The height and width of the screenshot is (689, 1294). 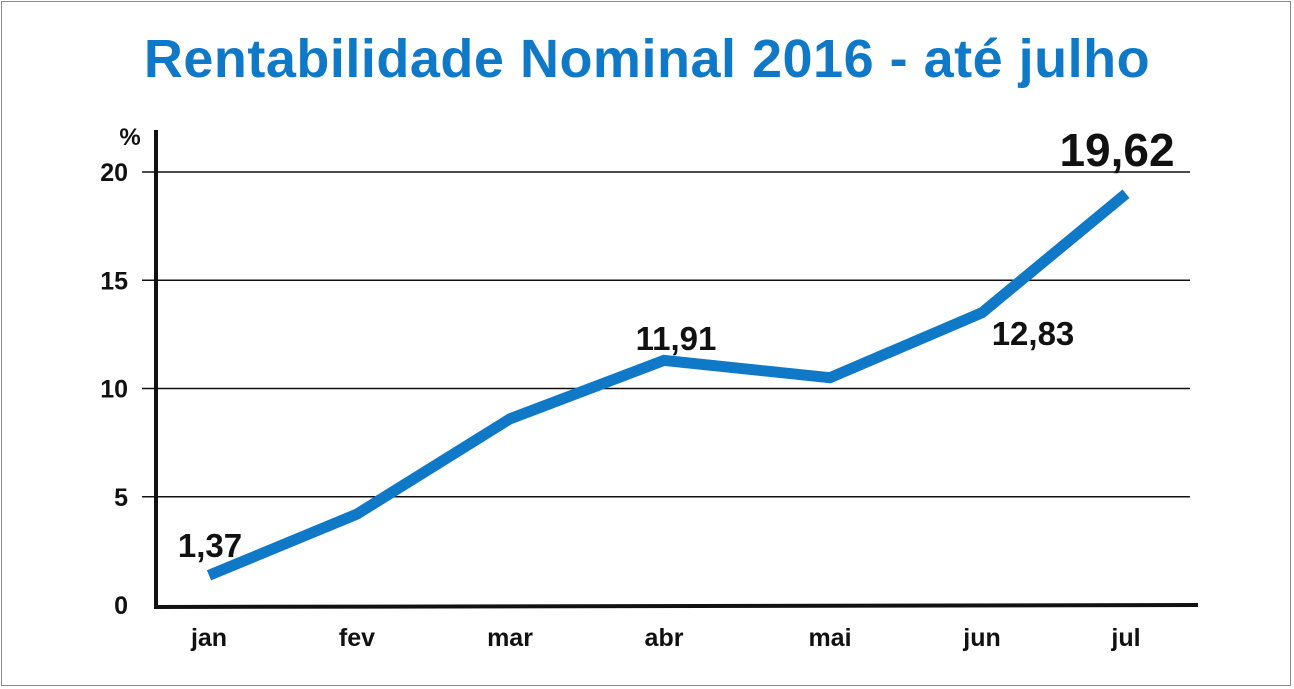 I want to click on data-label-abr: 11,91, so click(x=676, y=338).